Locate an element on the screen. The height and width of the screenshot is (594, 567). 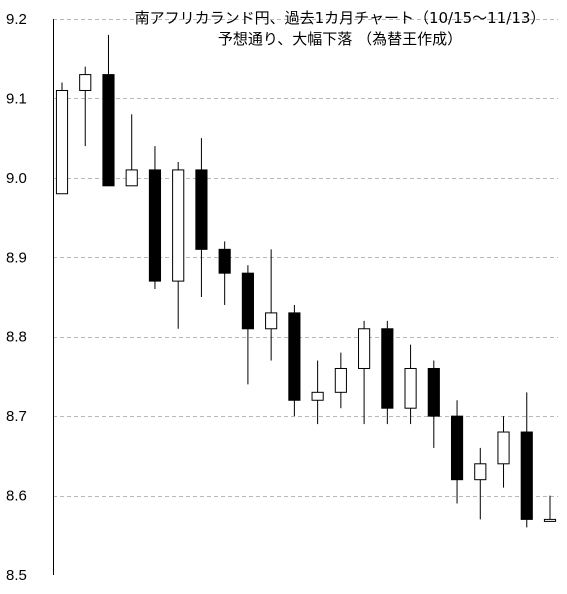
y-tick-label: 8.5 is located at coordinates (16, 575).